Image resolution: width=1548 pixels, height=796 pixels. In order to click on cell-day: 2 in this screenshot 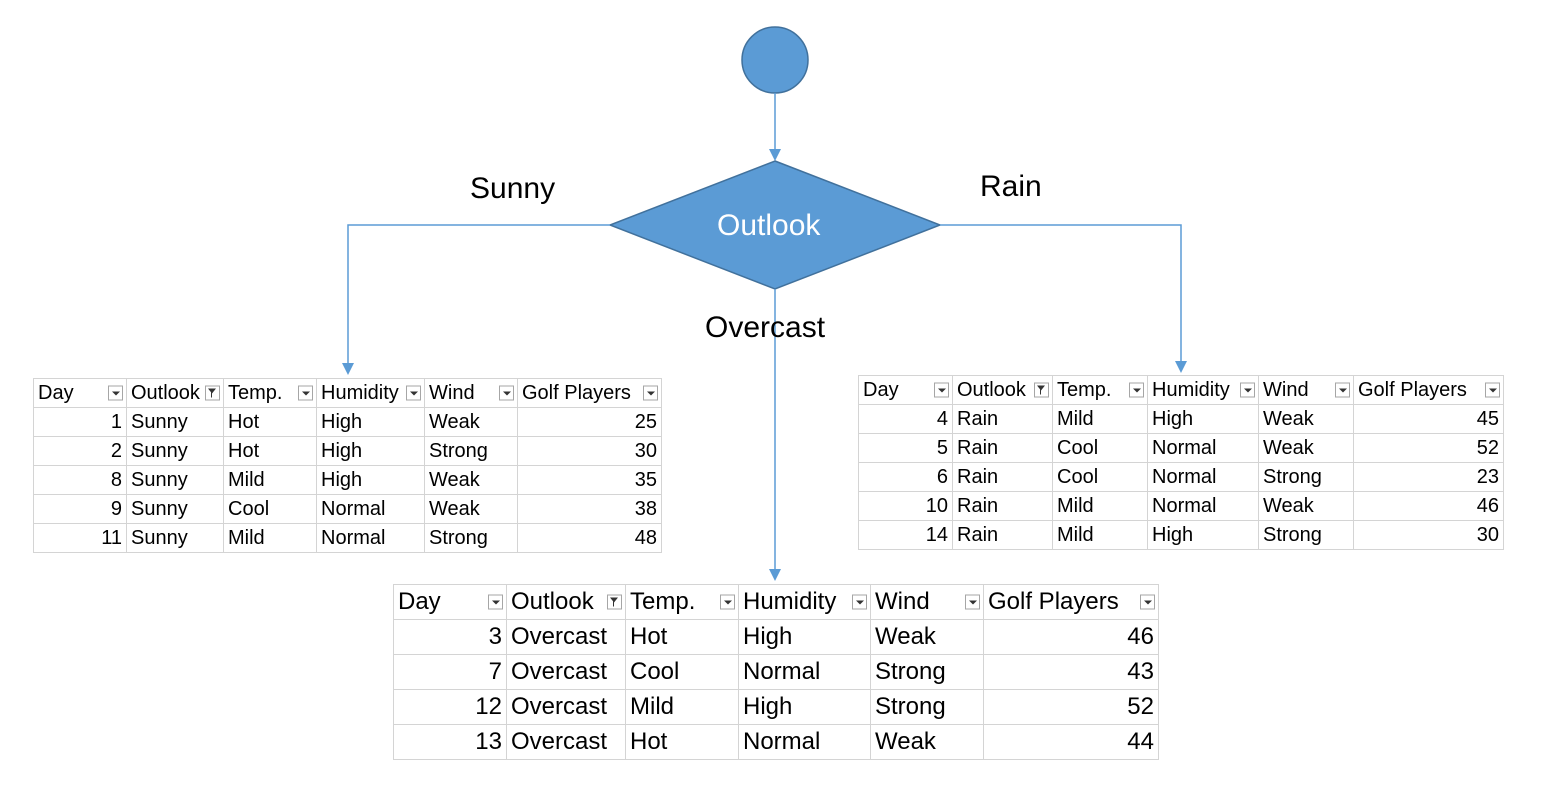, I will do `click(80, 451)`.